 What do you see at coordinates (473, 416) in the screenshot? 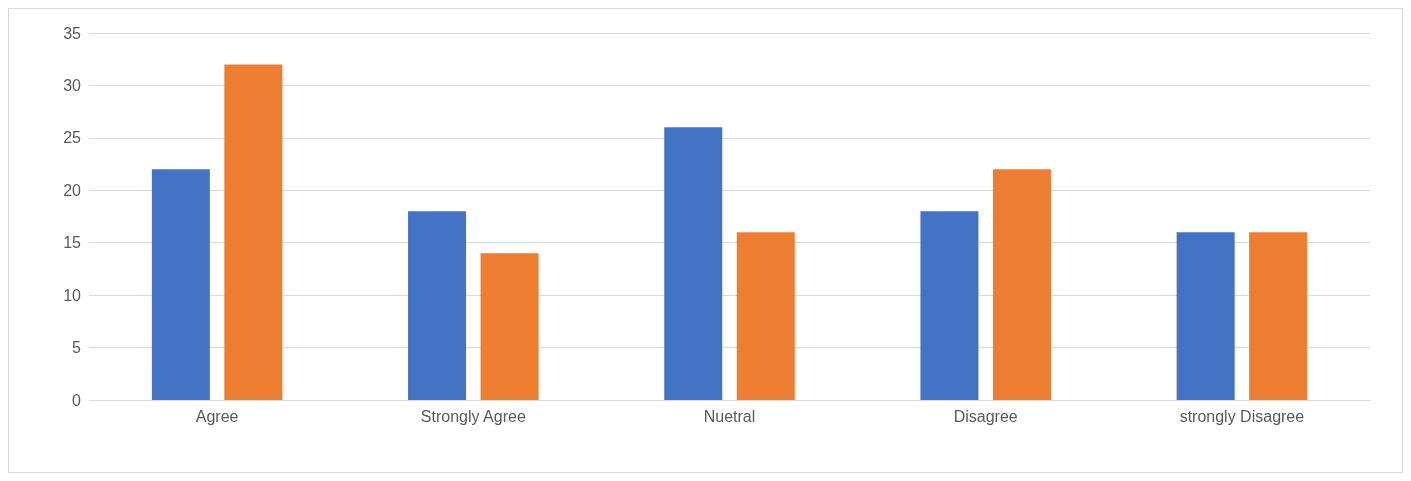
I see `x-tick-label: Strongly Agree` at bounding box center [473, 416].